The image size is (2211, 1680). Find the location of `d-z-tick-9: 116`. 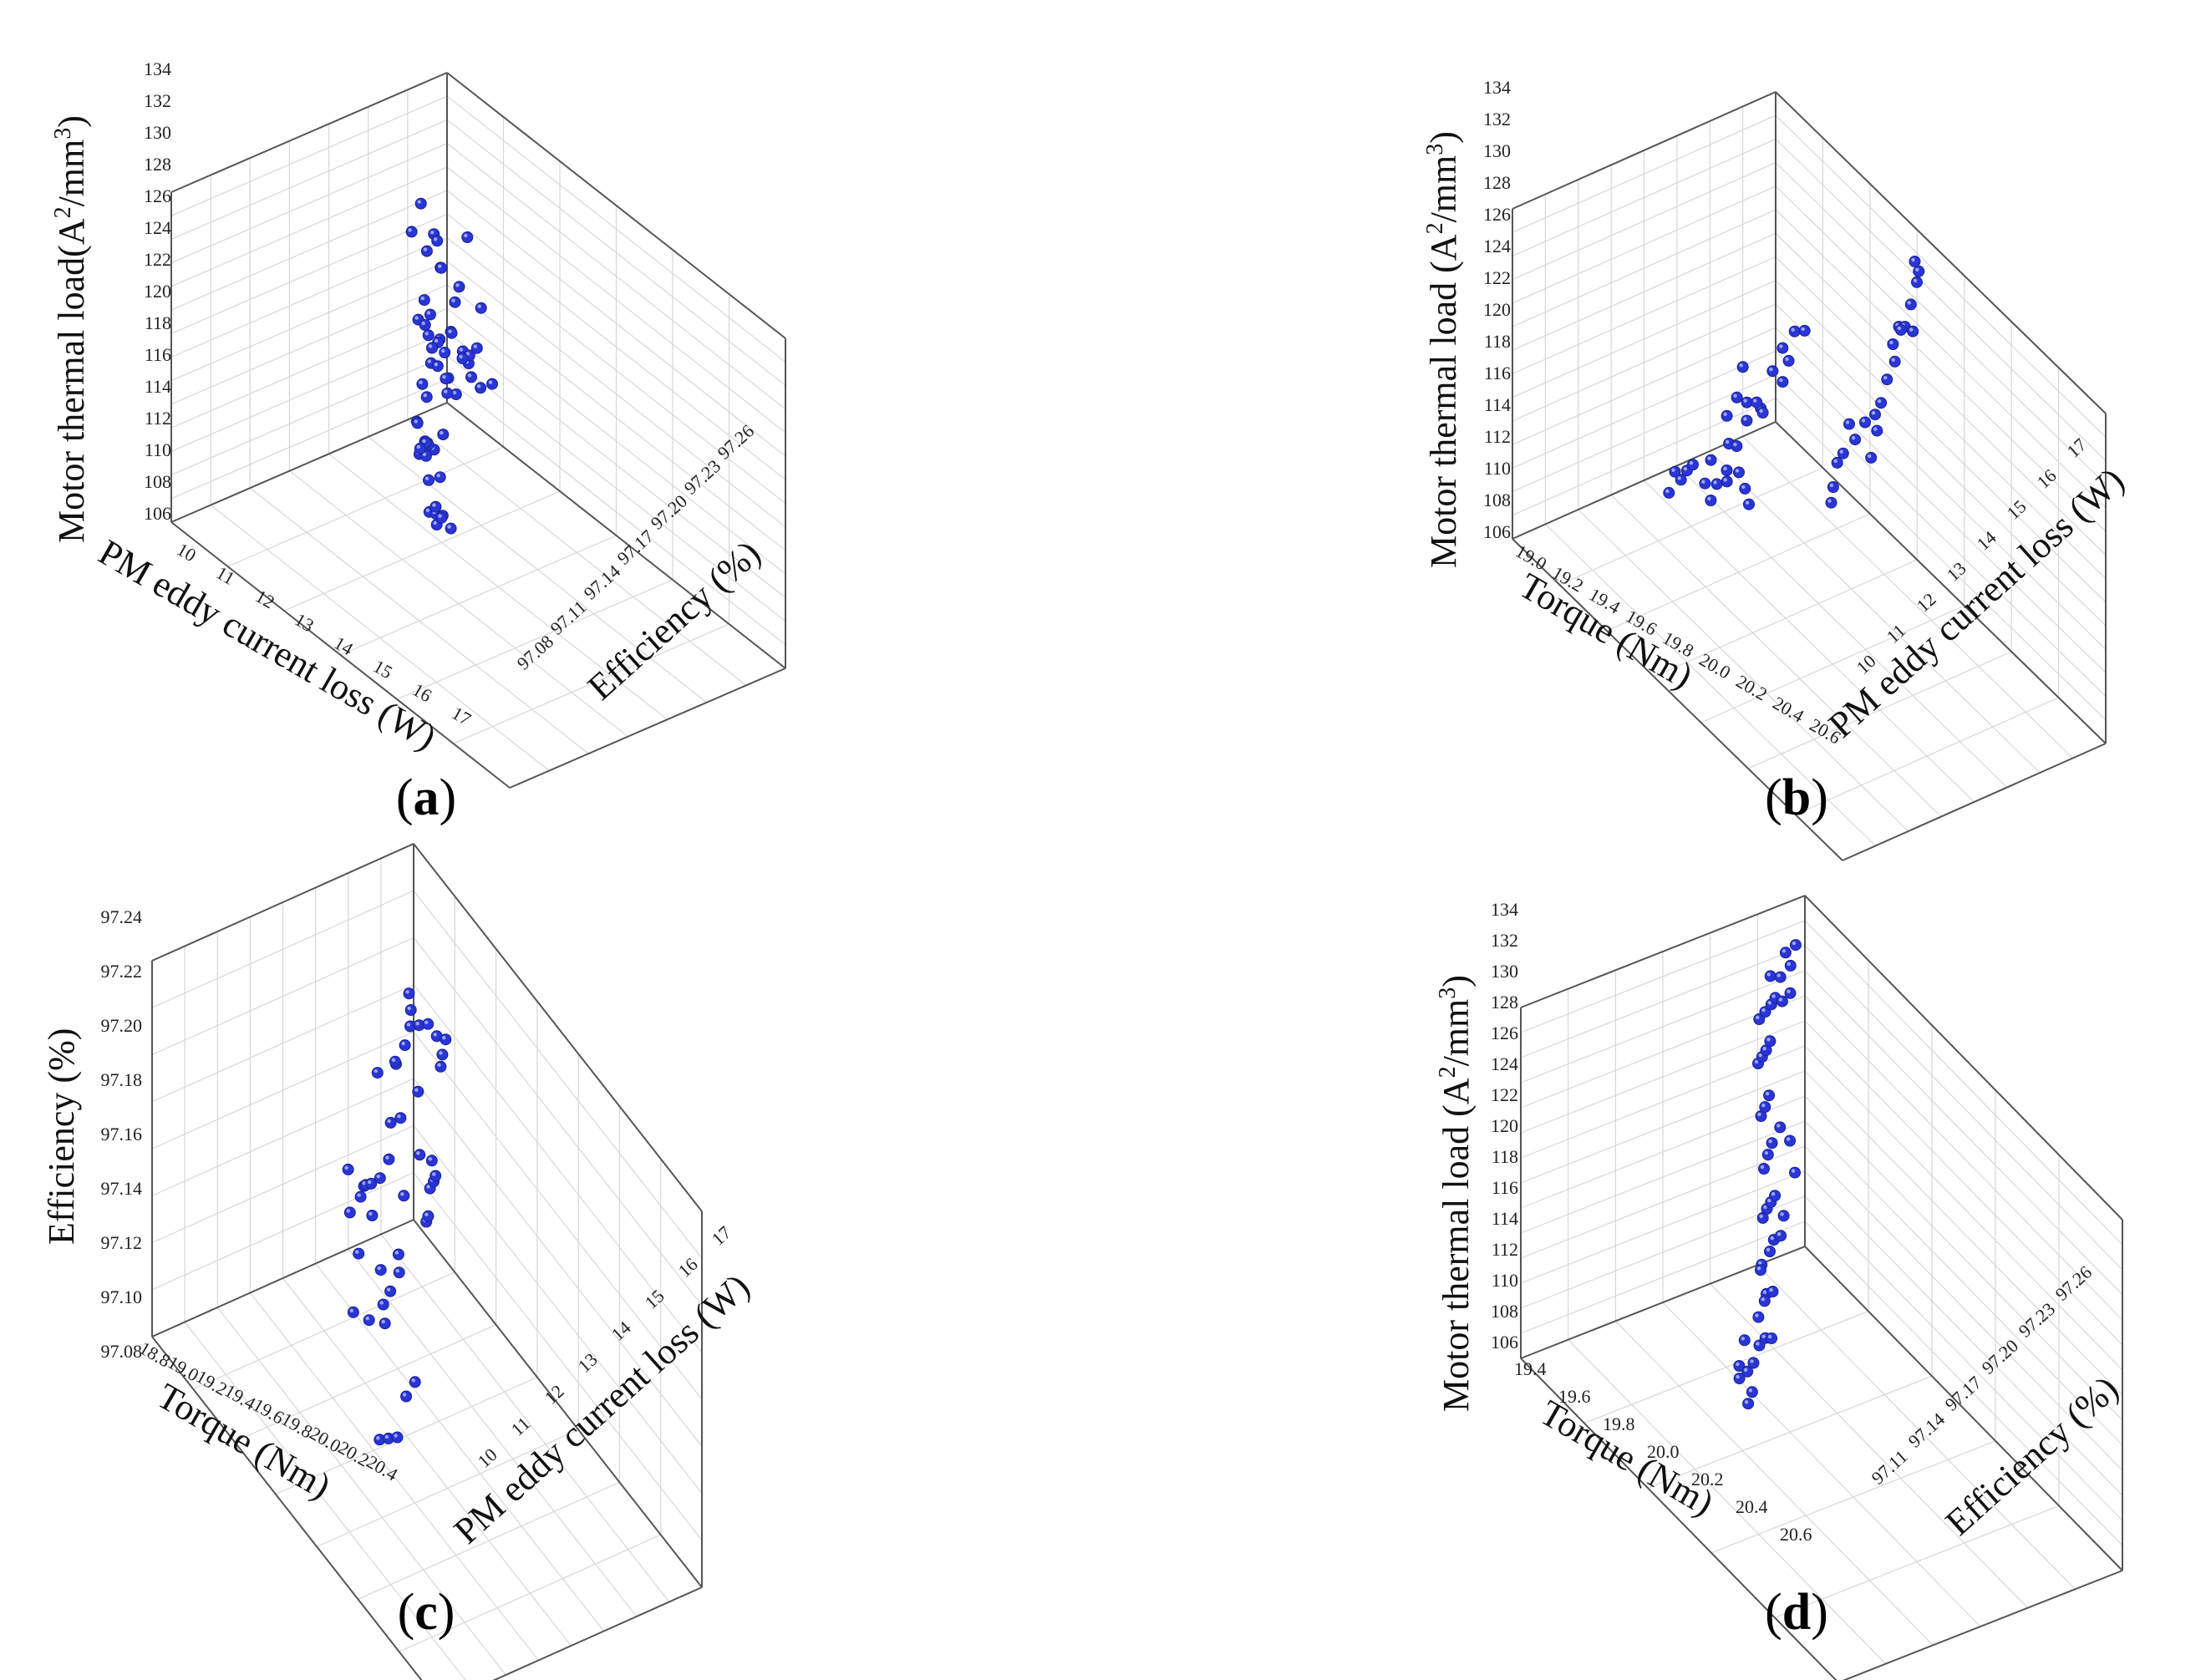

d-z-tick-9: 116 is located at coordinates (1505, 1187).